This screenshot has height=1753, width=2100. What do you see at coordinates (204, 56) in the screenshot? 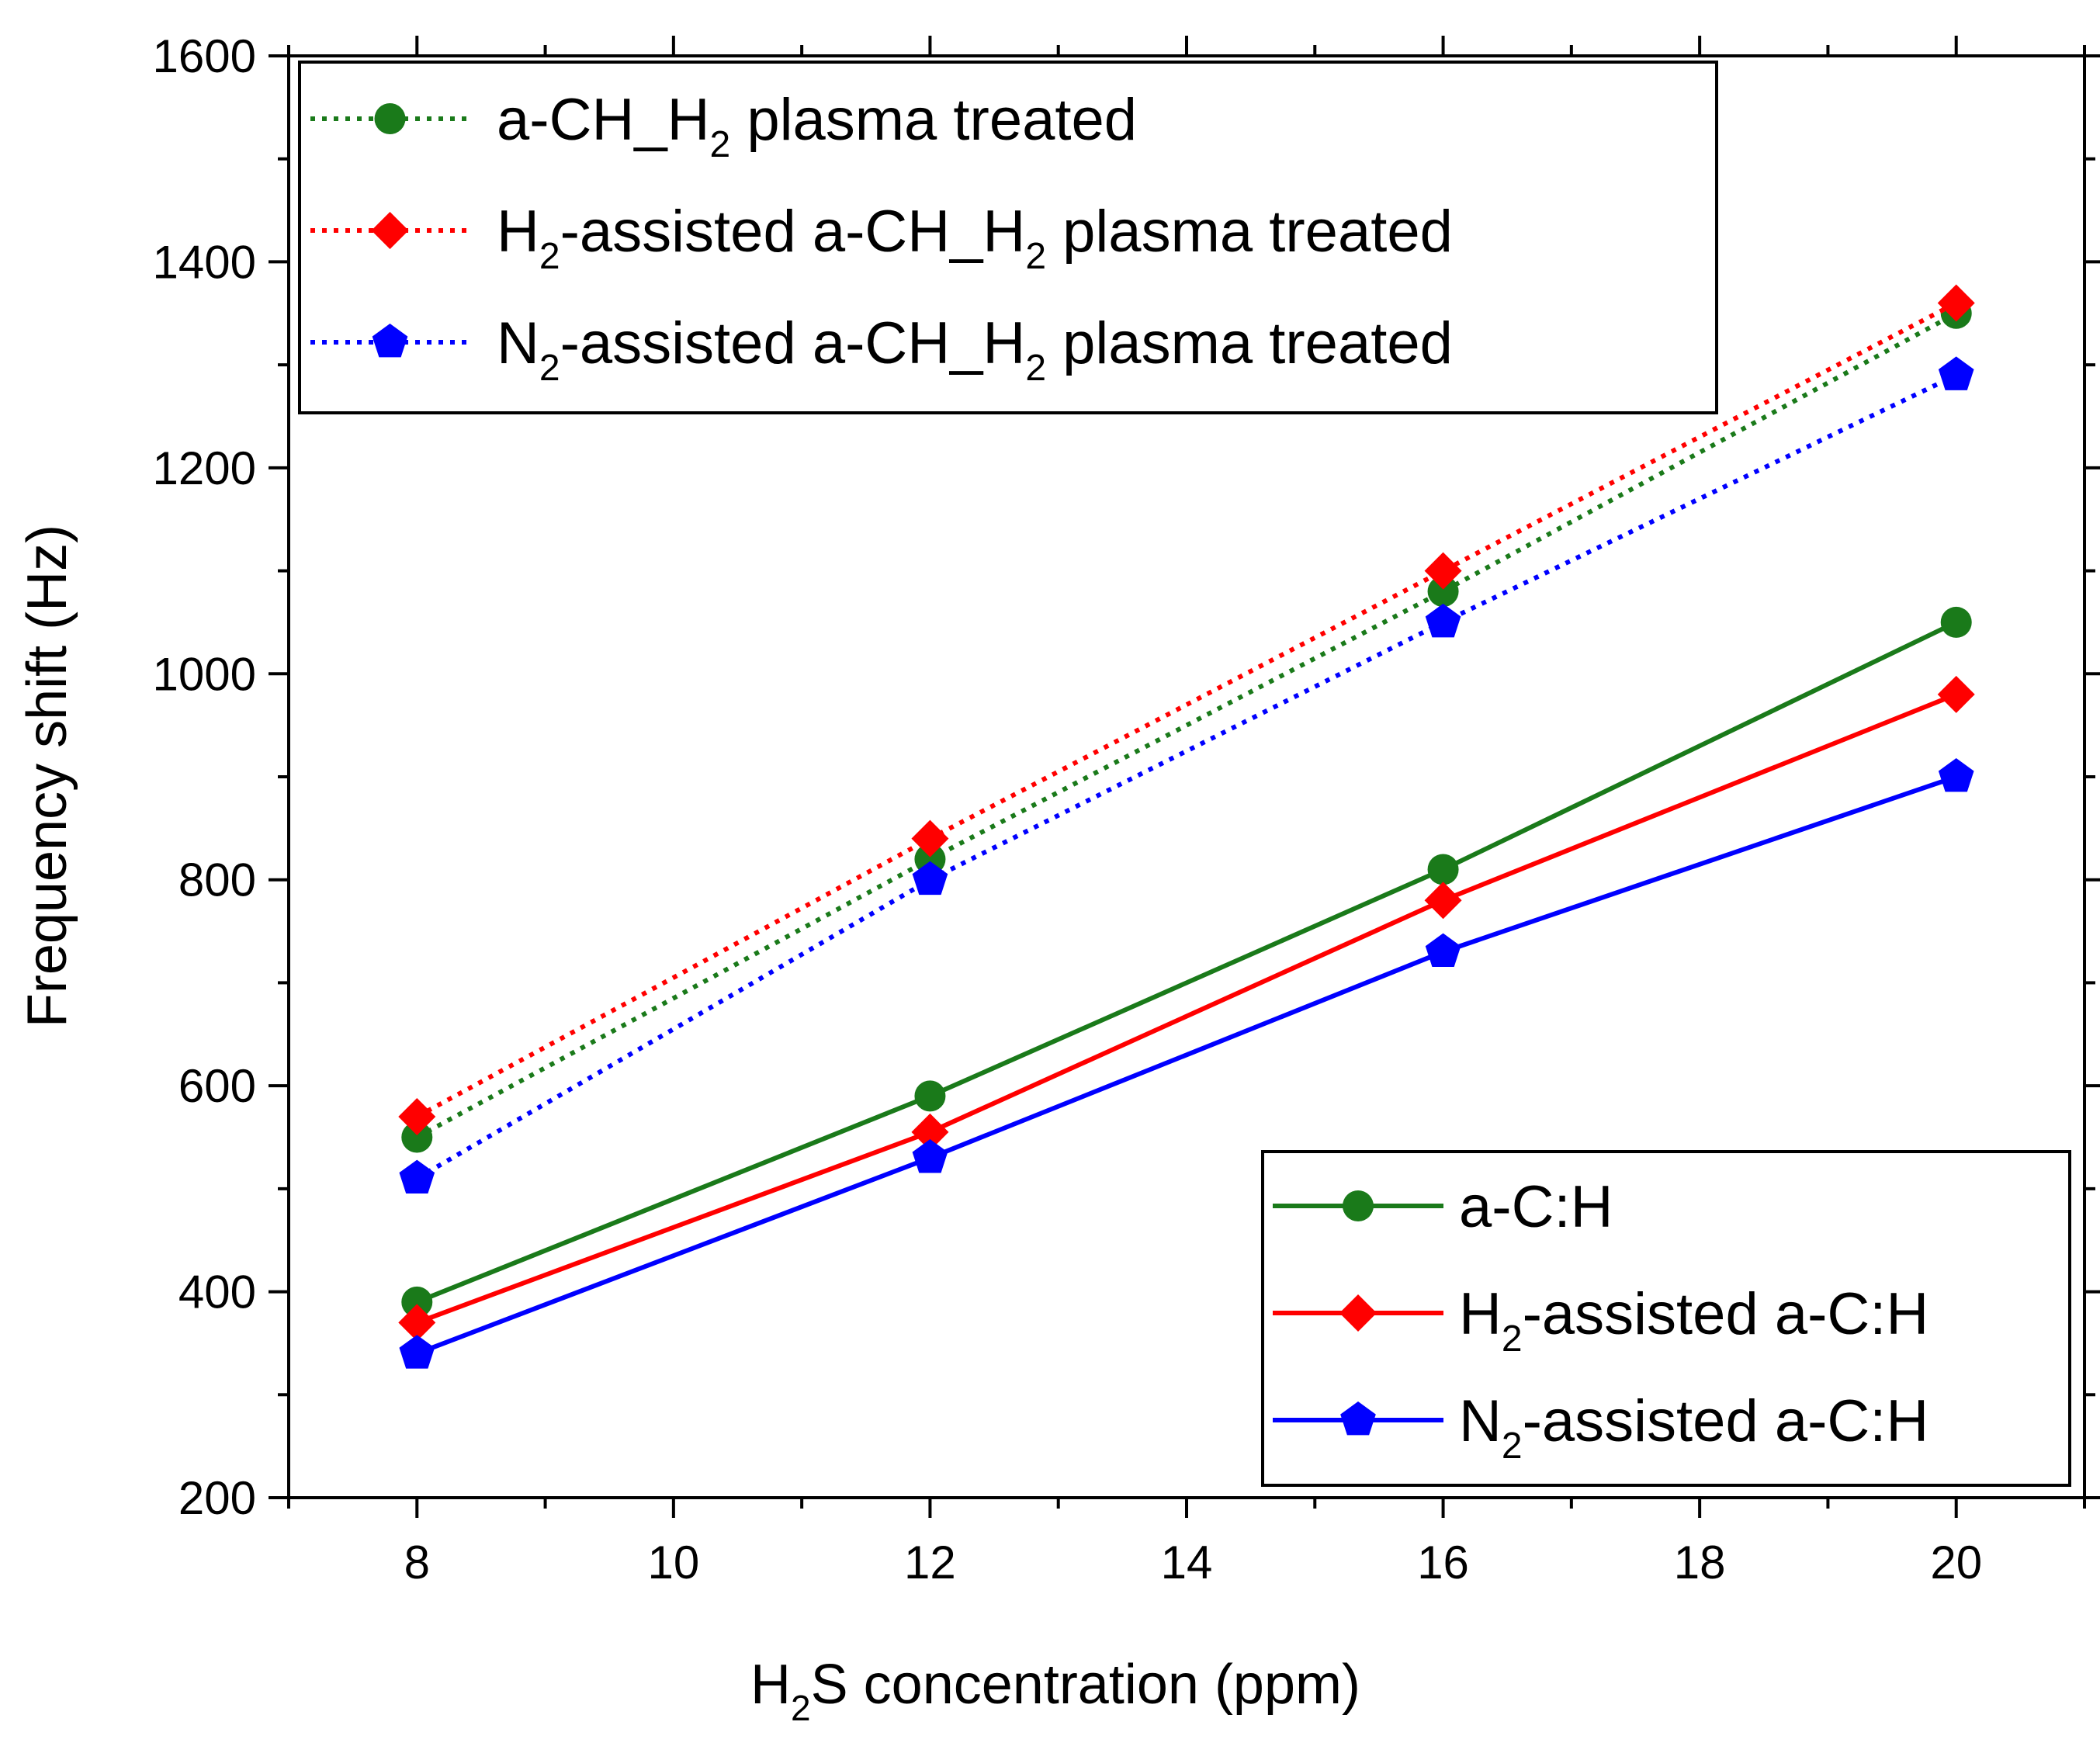
I see `y-tick-label: 1600` at bounding box center [204, 56].